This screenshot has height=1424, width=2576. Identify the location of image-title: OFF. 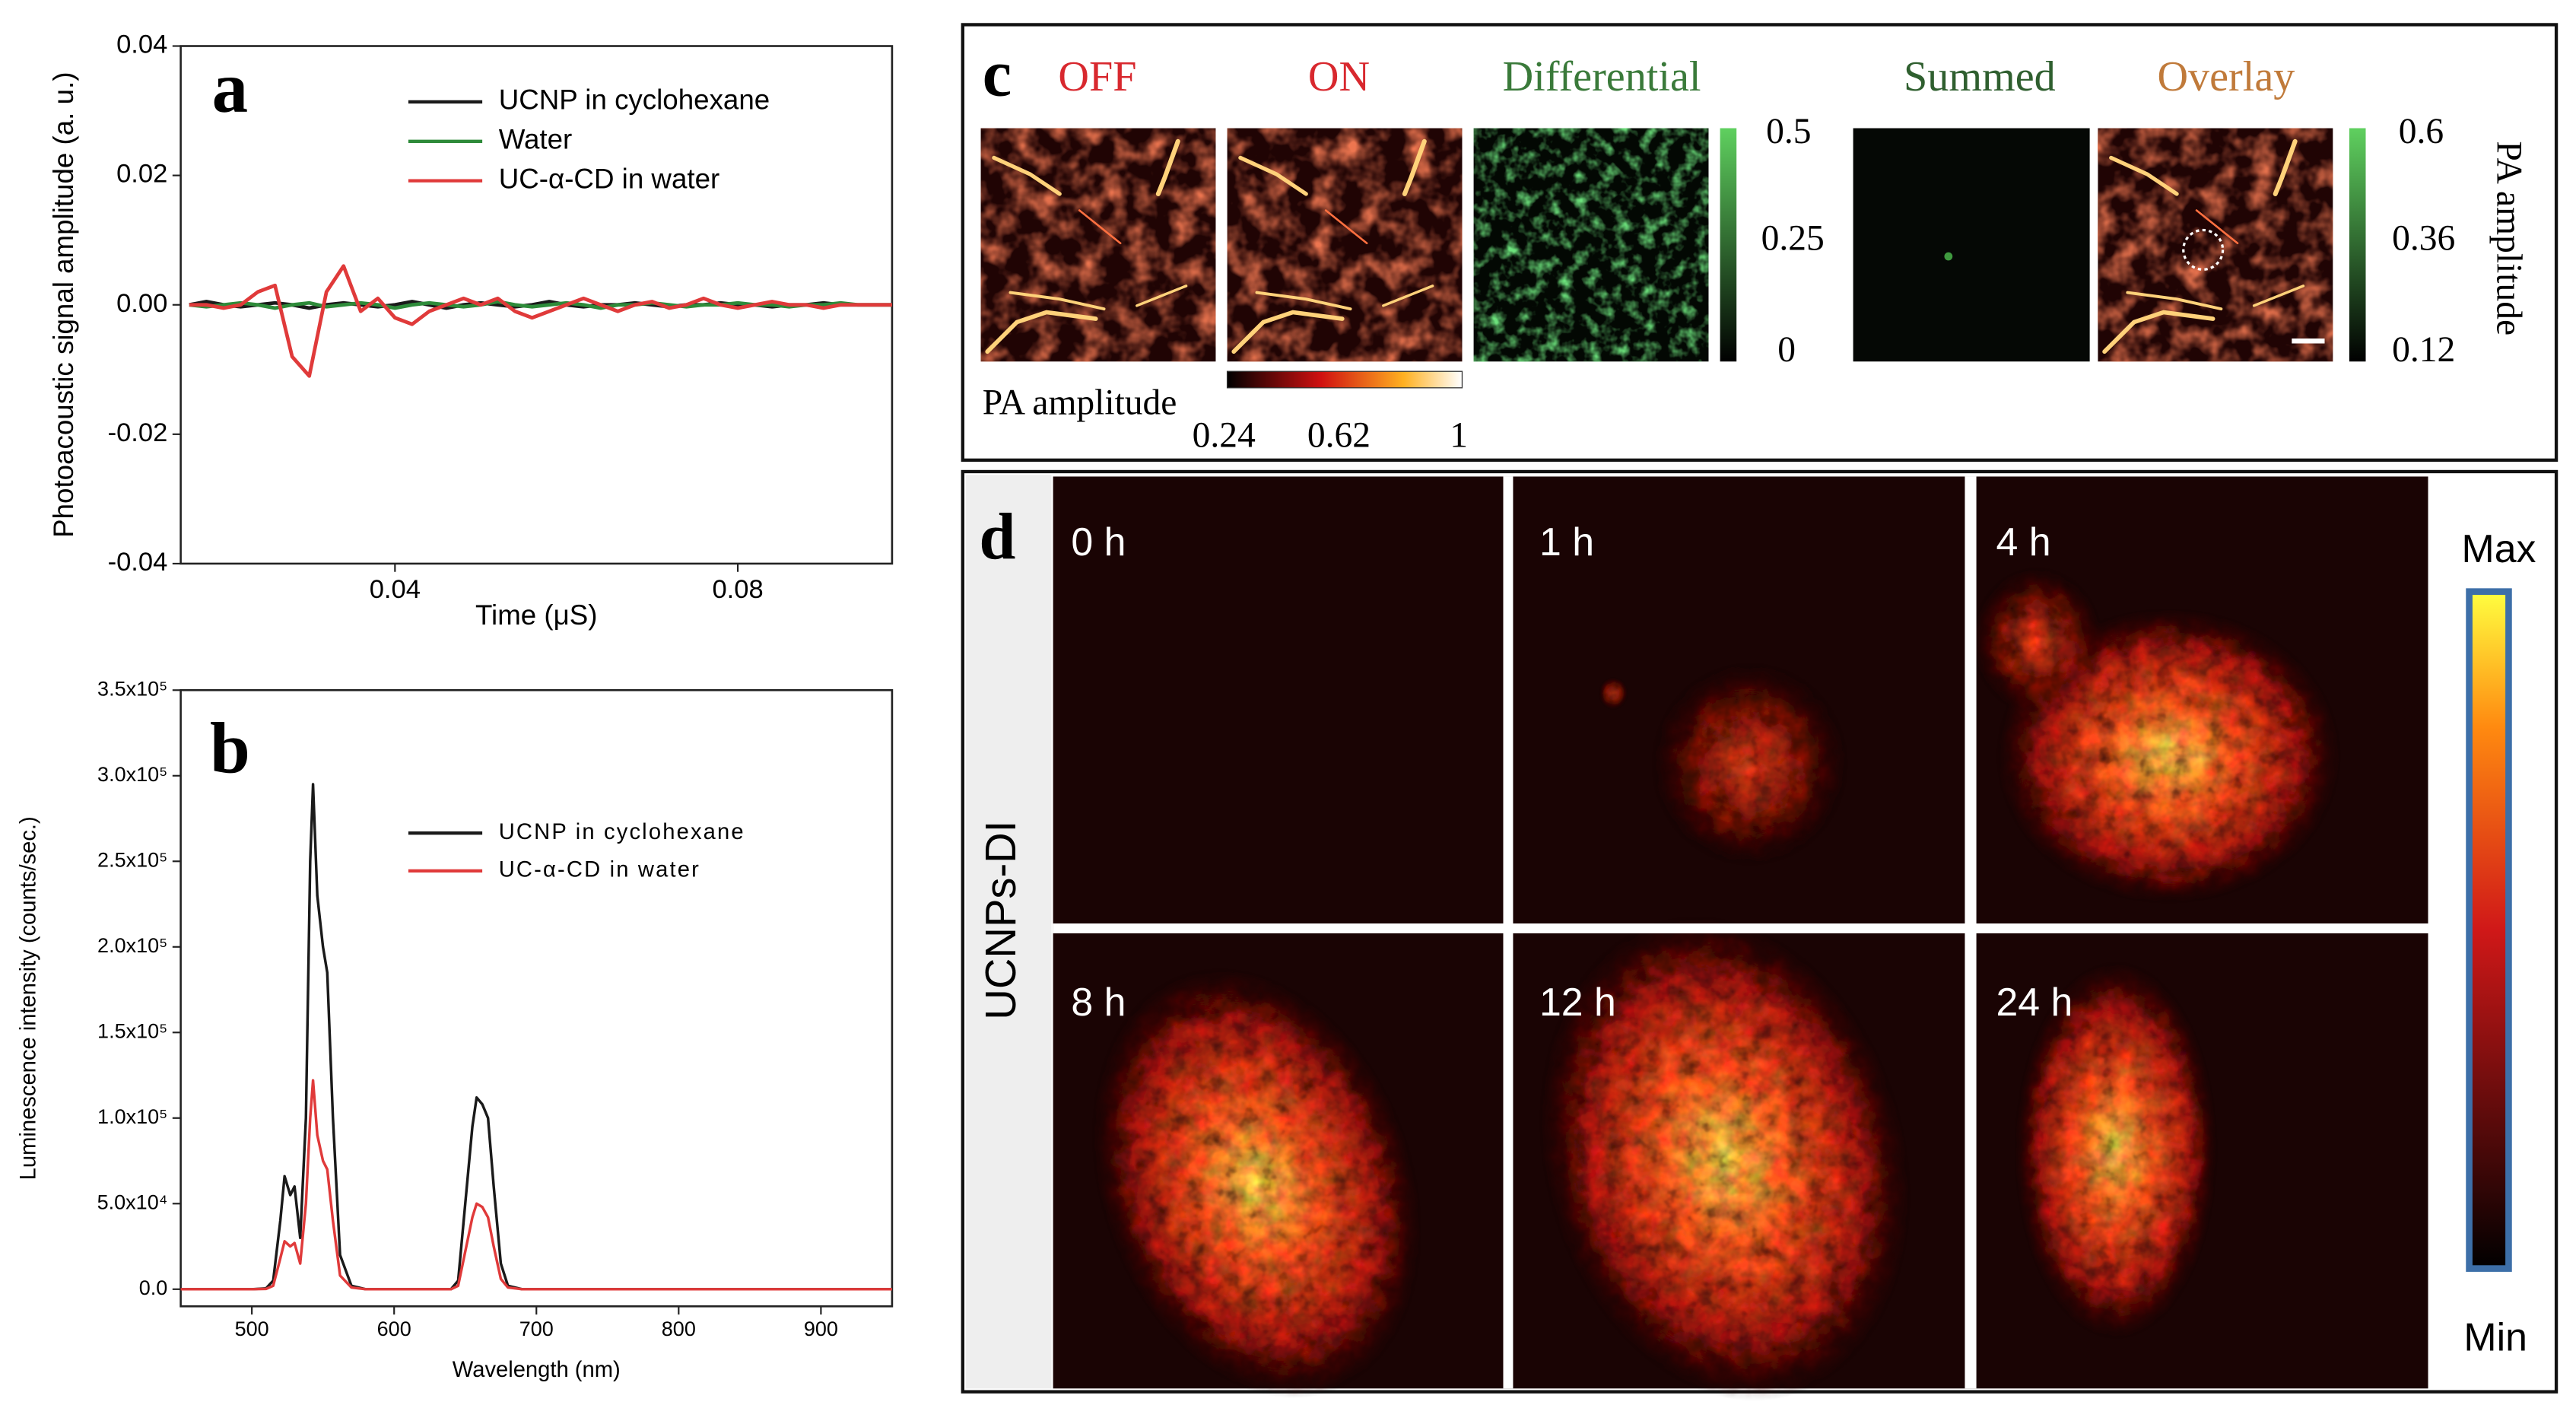
(1097, 76).